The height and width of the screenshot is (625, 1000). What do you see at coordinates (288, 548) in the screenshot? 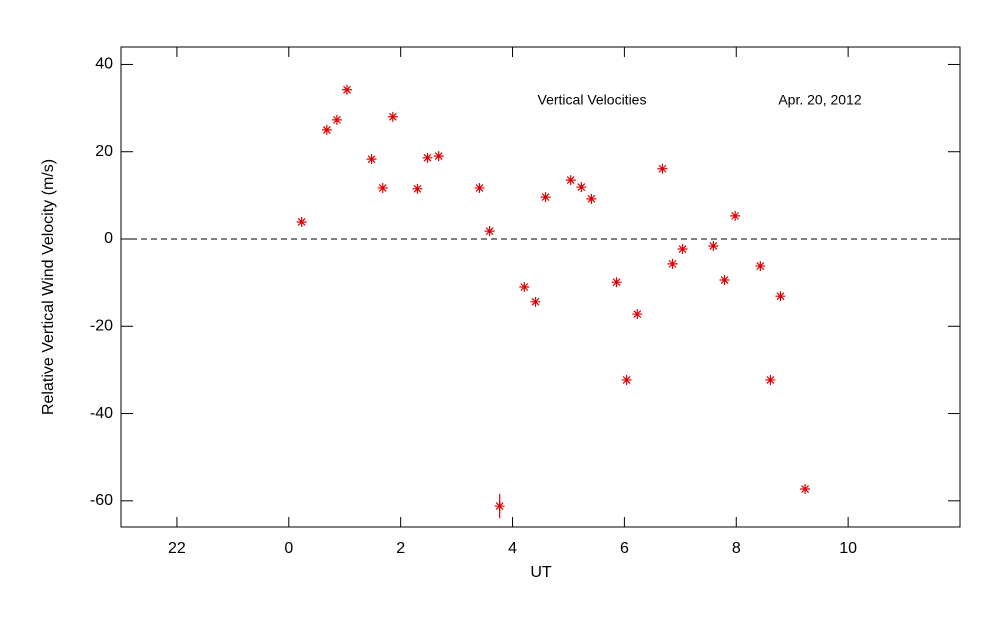
I see `x-tick-label: 0` at bounding box center [288, 548].